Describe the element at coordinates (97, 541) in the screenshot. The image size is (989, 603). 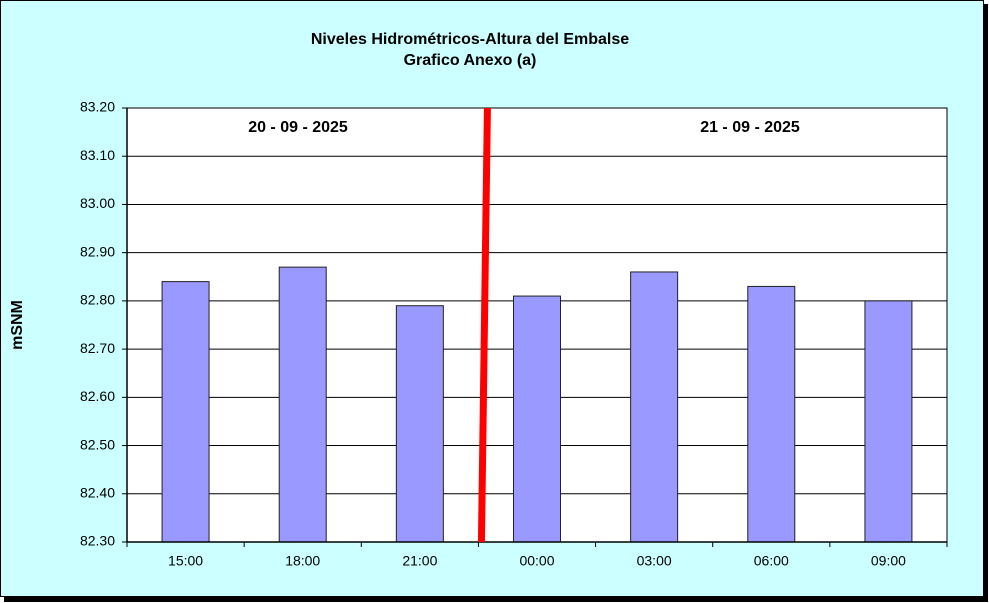
I see `y-tick-label: 82.30` at that location.